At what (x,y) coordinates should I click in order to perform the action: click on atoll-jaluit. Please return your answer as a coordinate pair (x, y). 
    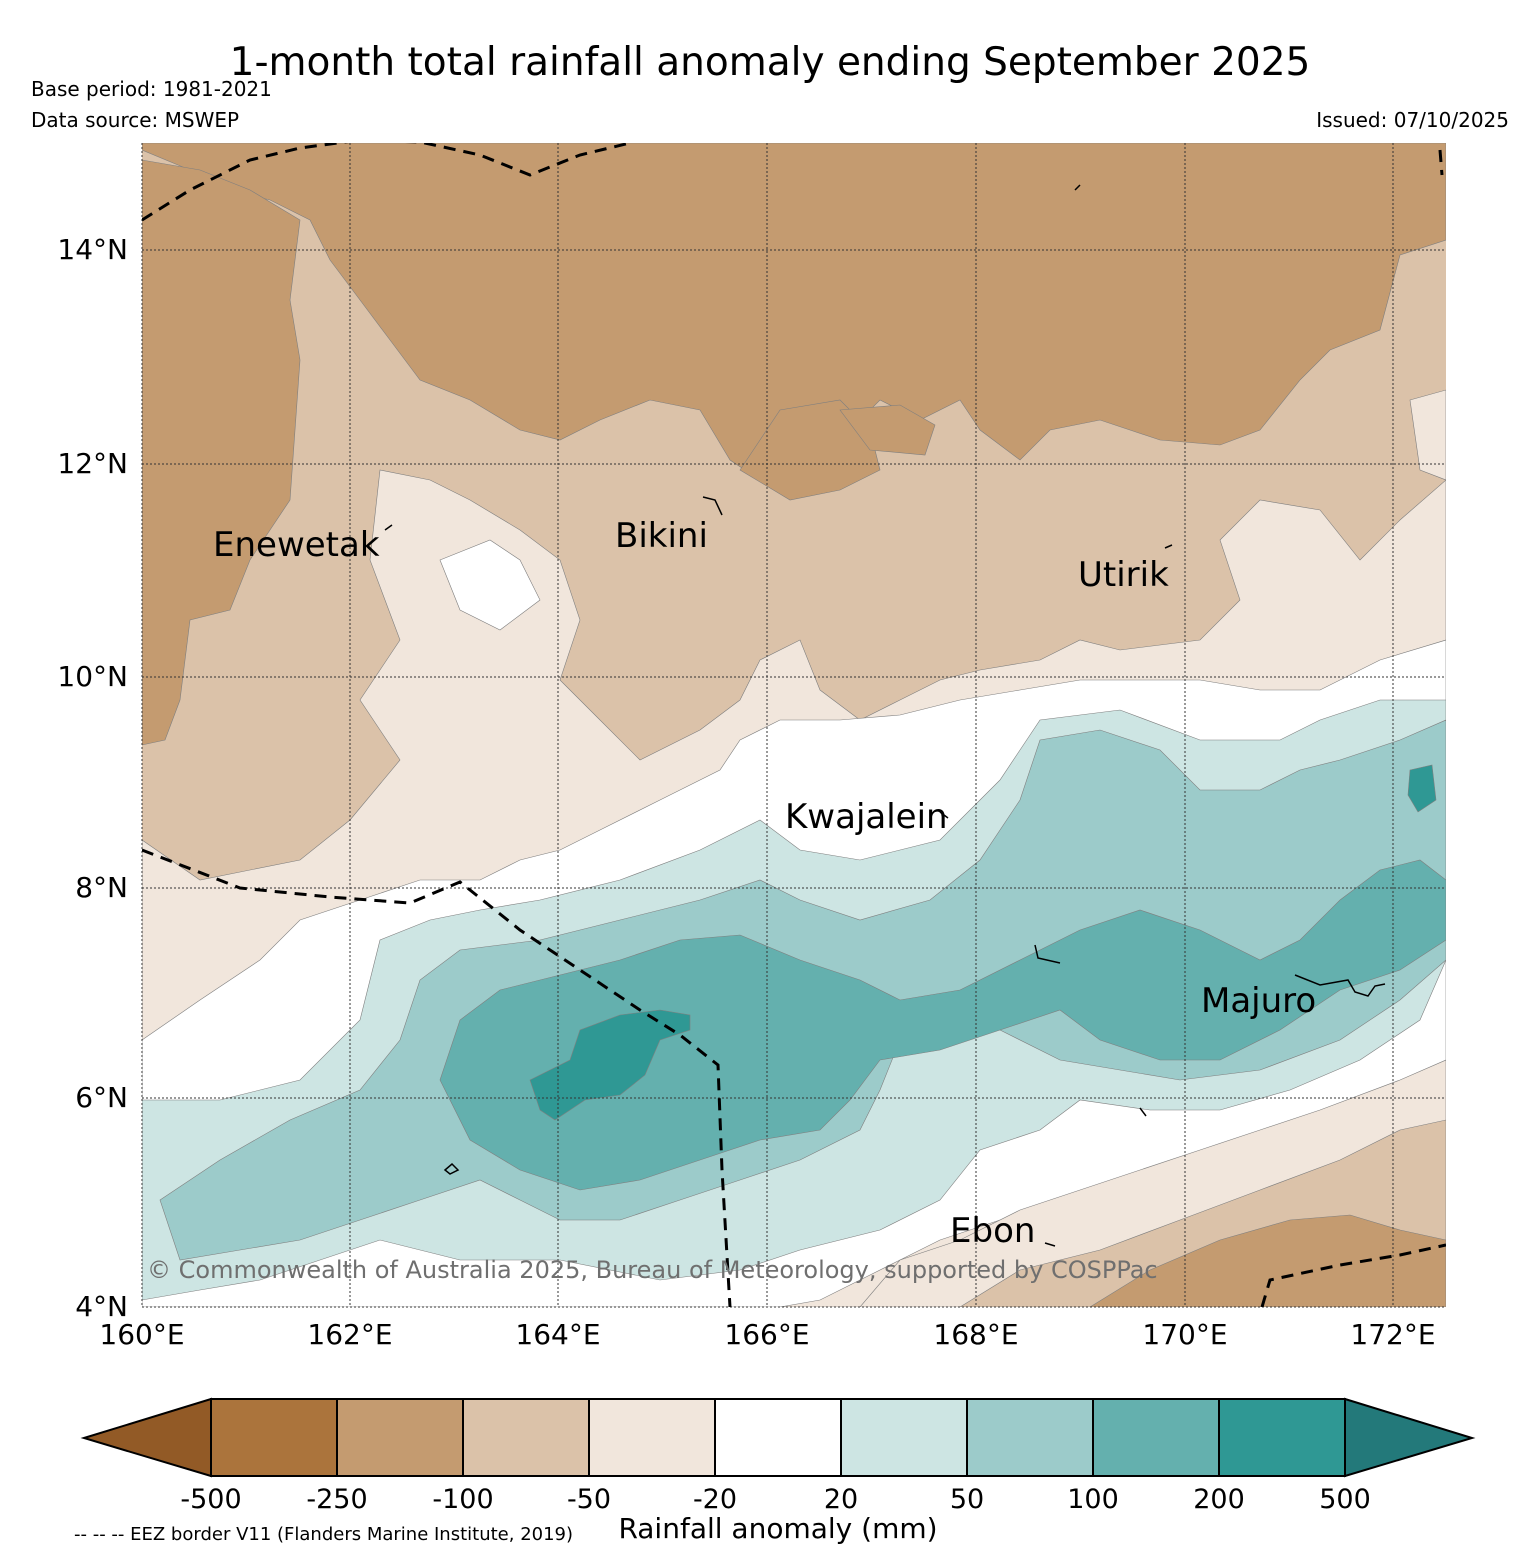
    Looking at the image, I should click on (1143, 1112).